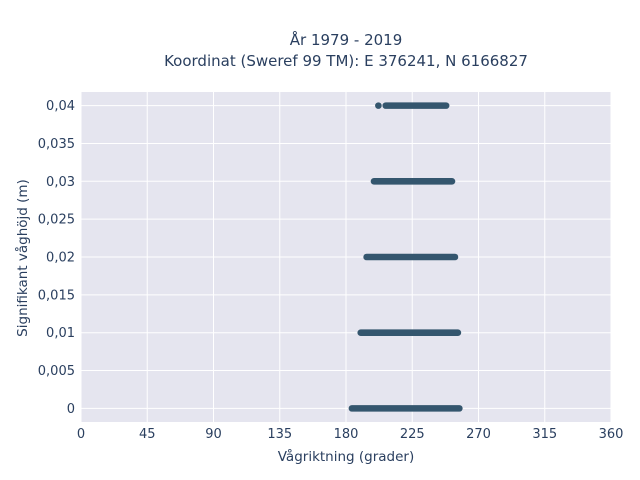 Image resolution: width=640 pixels, height=480 pixels. What do you see at coordinates (56, 220) in the screenshot?
I see `y-tick-label: 0,025` at bounding box center [56, 220].